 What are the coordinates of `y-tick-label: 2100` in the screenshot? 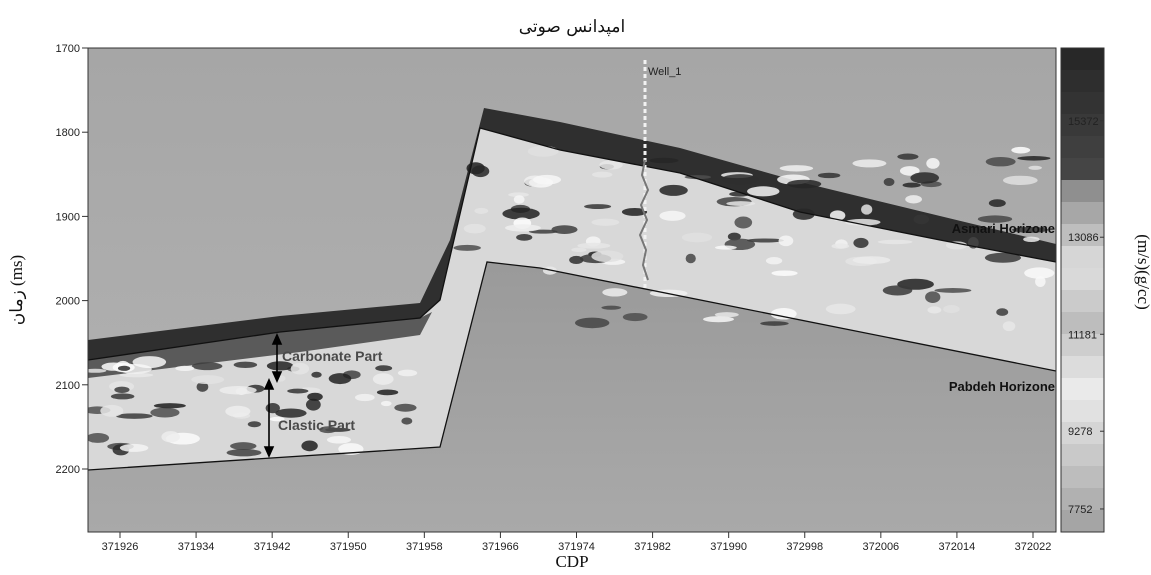 It's located at (68, 386).